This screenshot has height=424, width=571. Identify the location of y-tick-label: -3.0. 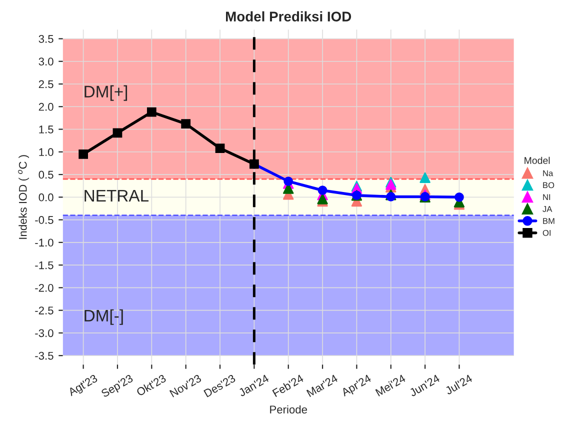
(44, 333).